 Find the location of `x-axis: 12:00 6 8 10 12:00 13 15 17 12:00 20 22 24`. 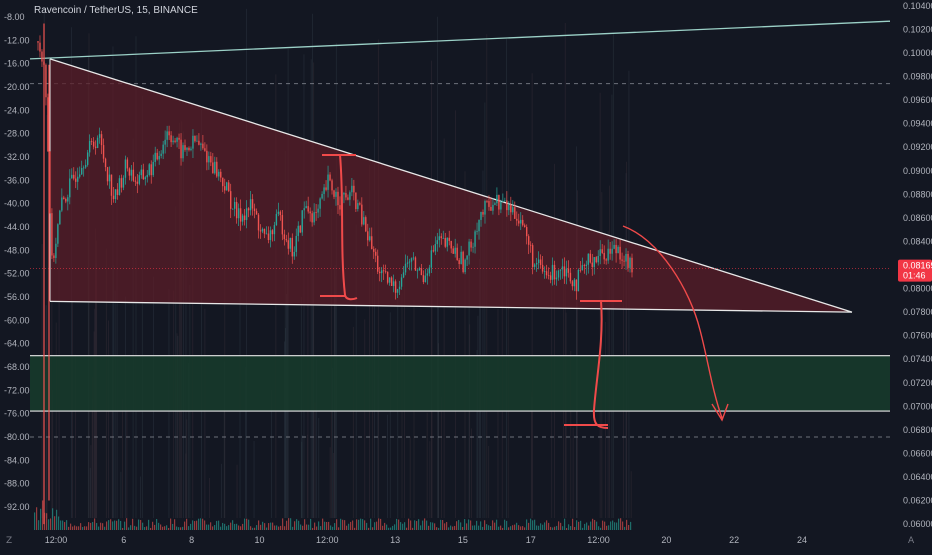

x-axis: 12:00 6 8 10 12:00 13 15 17 12:00 20 22 24 is located at coordinates (466, 540).